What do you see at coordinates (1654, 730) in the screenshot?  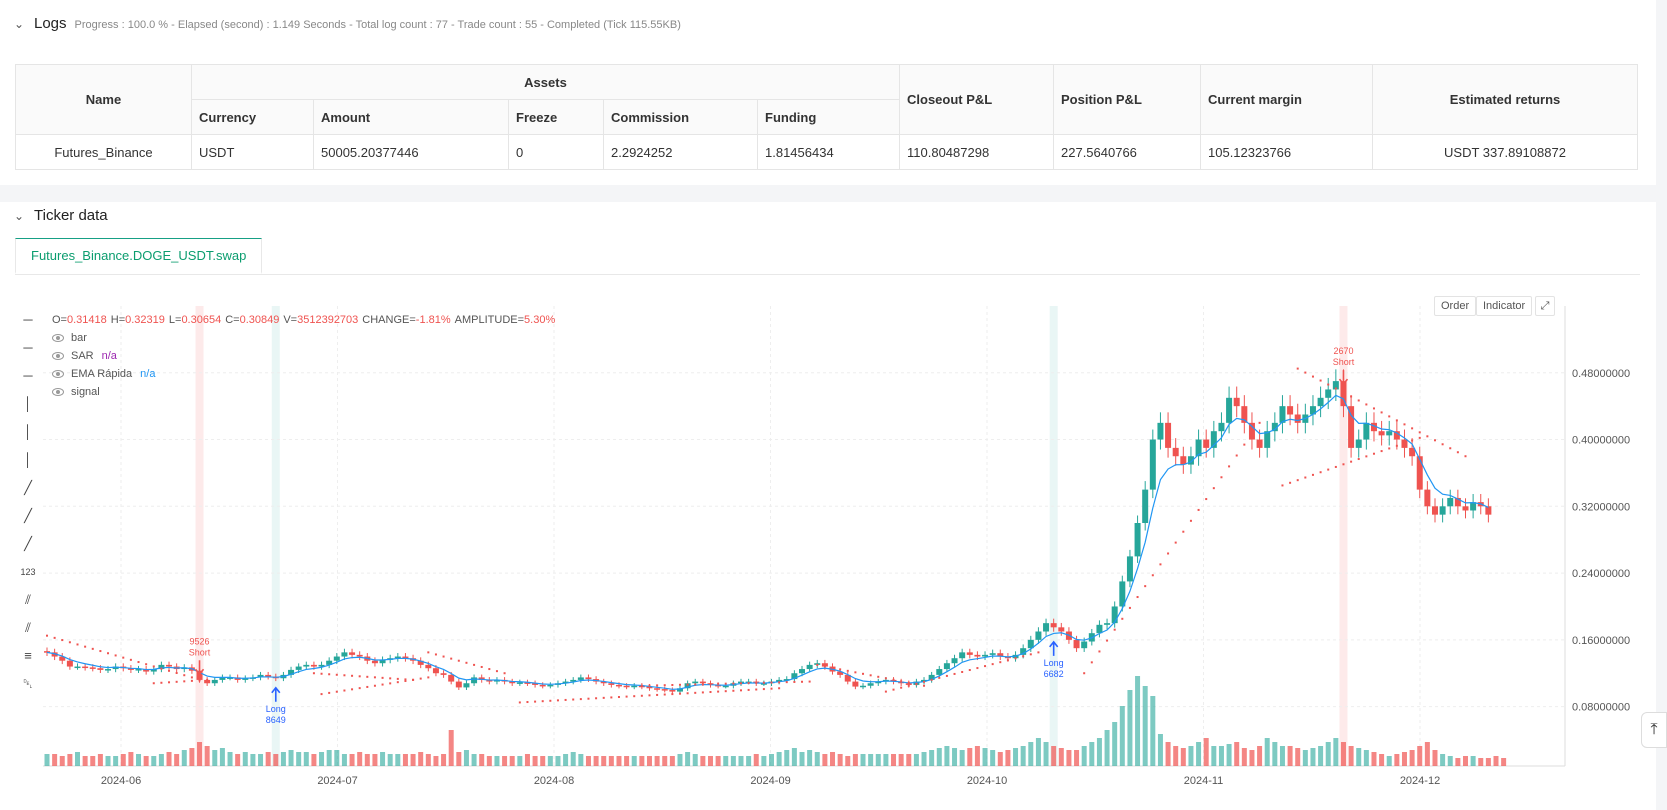 I see `arrow-to-top-icon: ⤒` at bounding box center [1654, 730].